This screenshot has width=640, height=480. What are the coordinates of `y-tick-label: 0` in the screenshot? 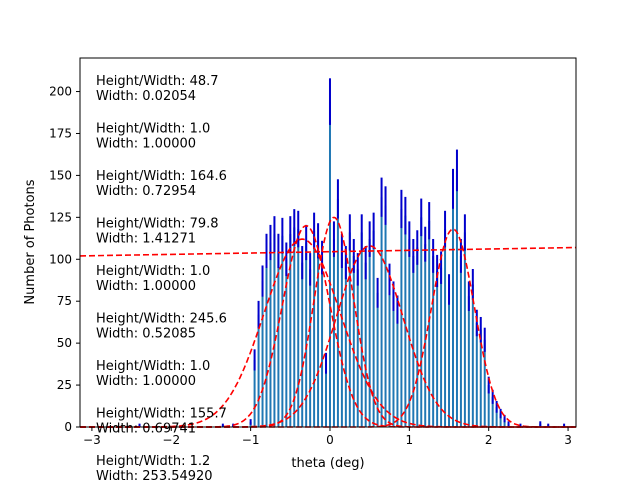 It's located at (68, 427).